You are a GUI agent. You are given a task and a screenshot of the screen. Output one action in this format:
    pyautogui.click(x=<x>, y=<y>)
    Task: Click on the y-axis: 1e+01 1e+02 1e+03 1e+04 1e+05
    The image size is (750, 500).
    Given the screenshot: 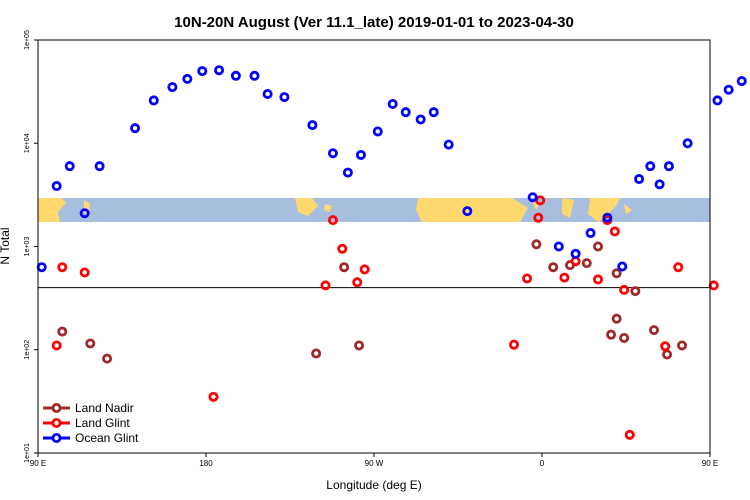 What is the action you would take?
    pyautogui.click(x=31, y=246)
    